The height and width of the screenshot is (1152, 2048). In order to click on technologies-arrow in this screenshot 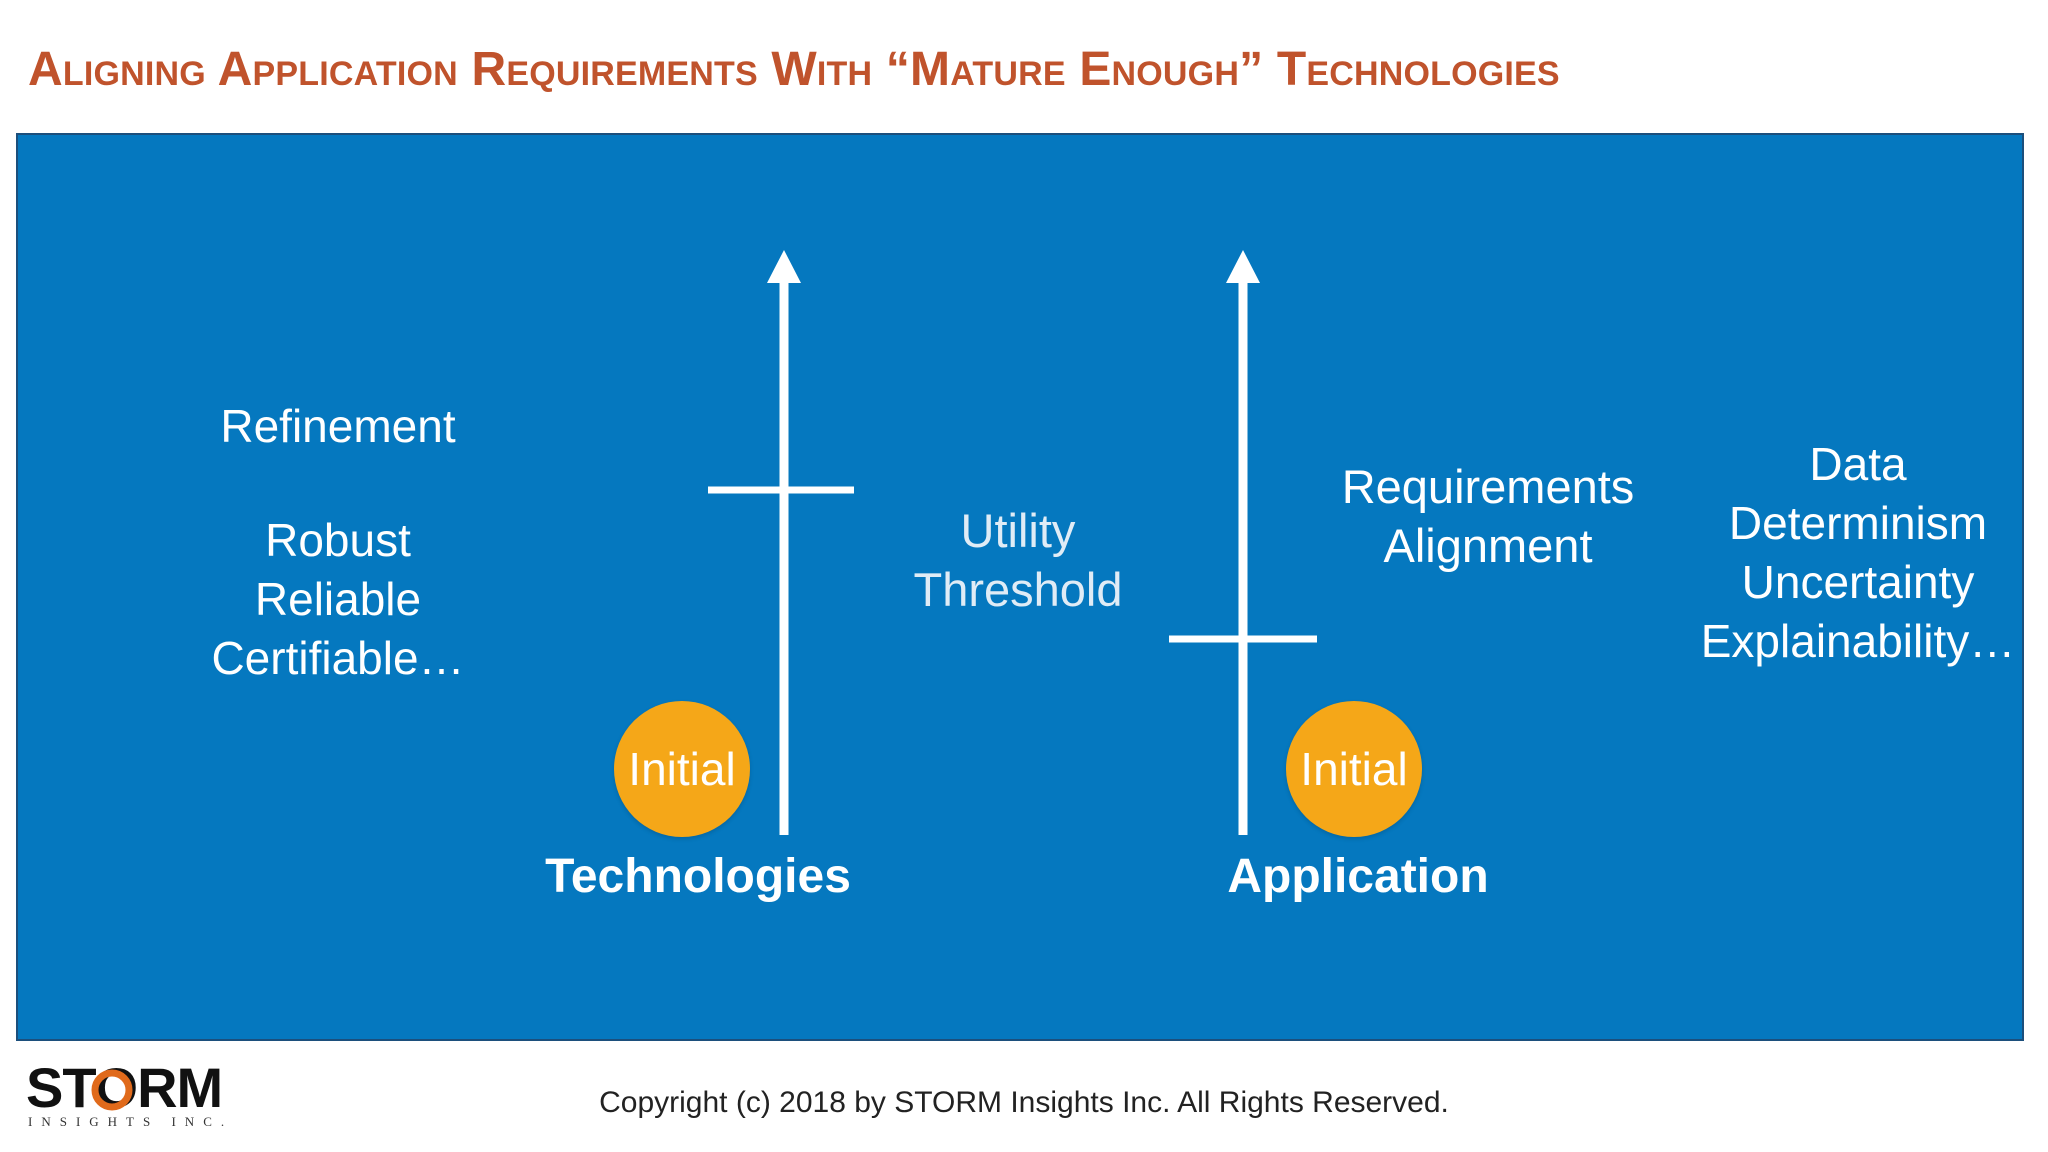, I will do `click(784, 542)`.